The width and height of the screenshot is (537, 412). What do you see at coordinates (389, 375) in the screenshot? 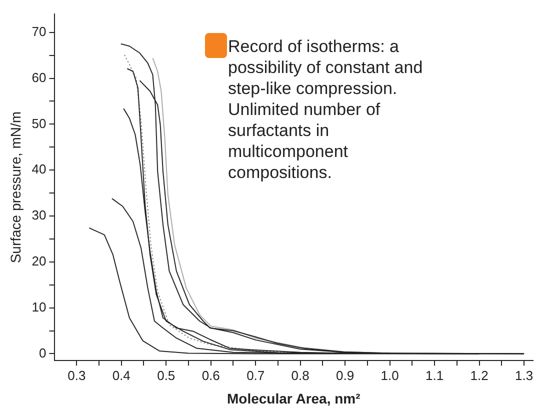
I see `text: 1.0` at bounding box center [389, 375].